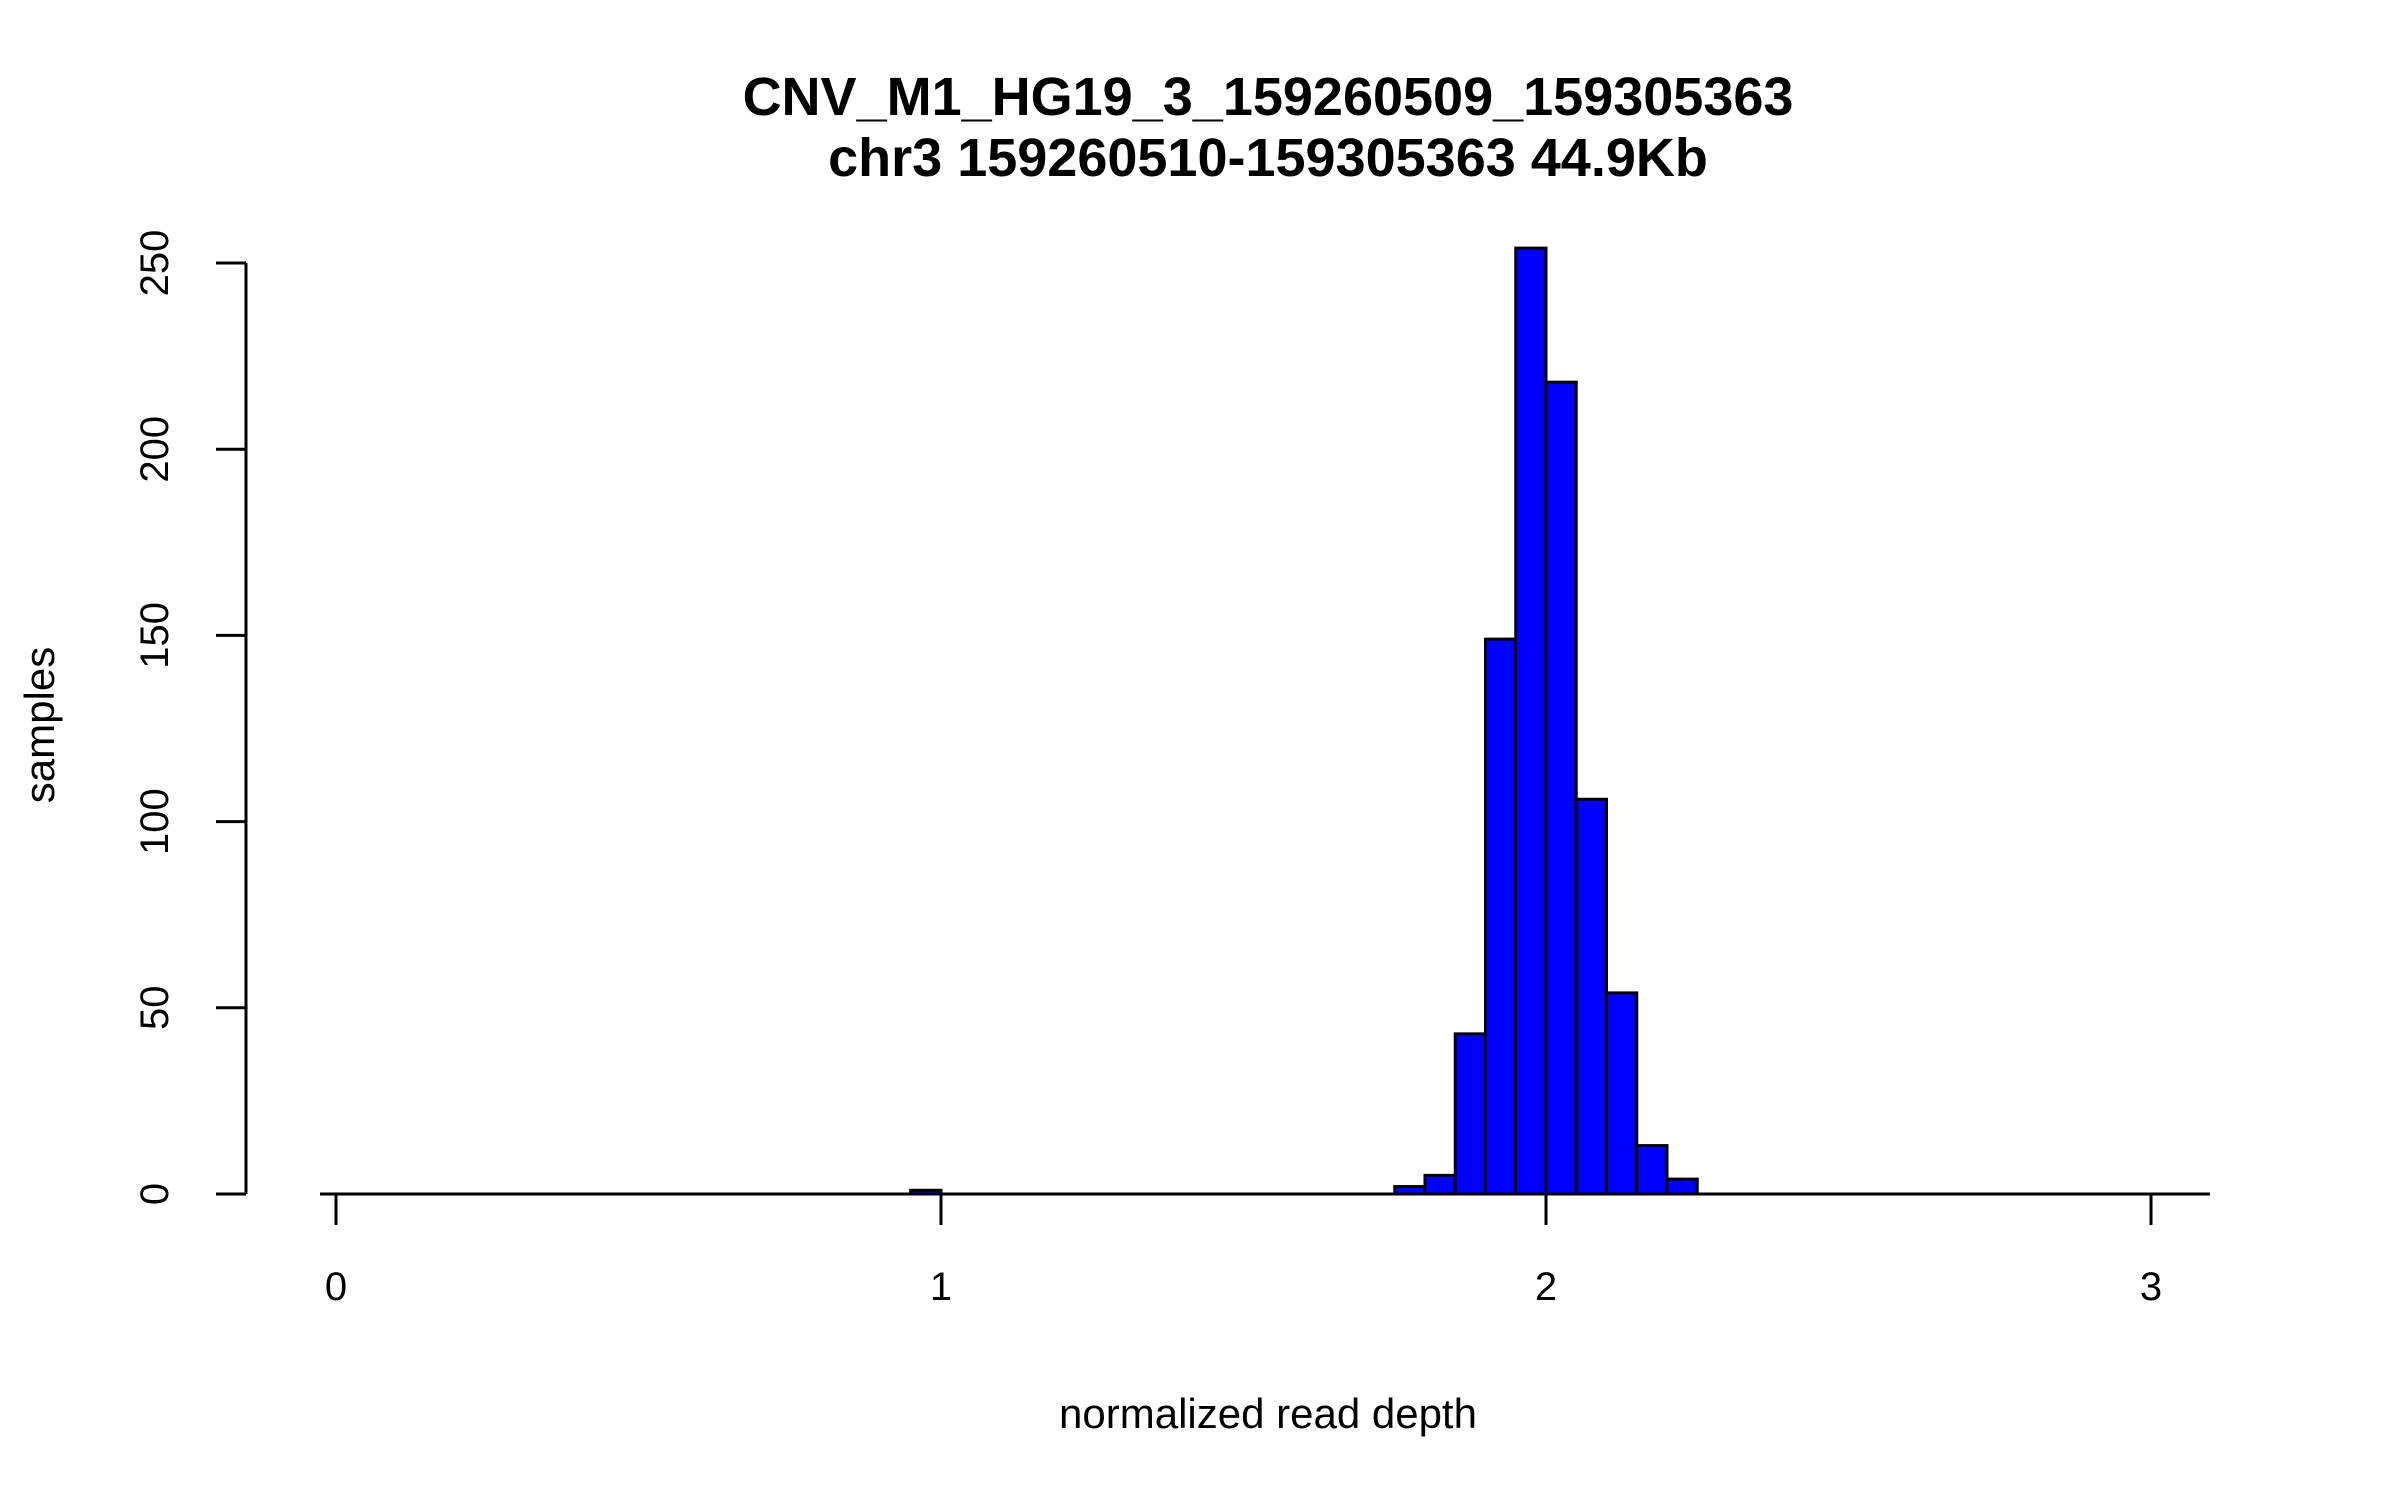  What do you see at coordinates (1268, 97) in the screenshot?
I see `chart-title: CNV_M1_HG19_3_159260509_159305363` at bounding box center [1268, 97].